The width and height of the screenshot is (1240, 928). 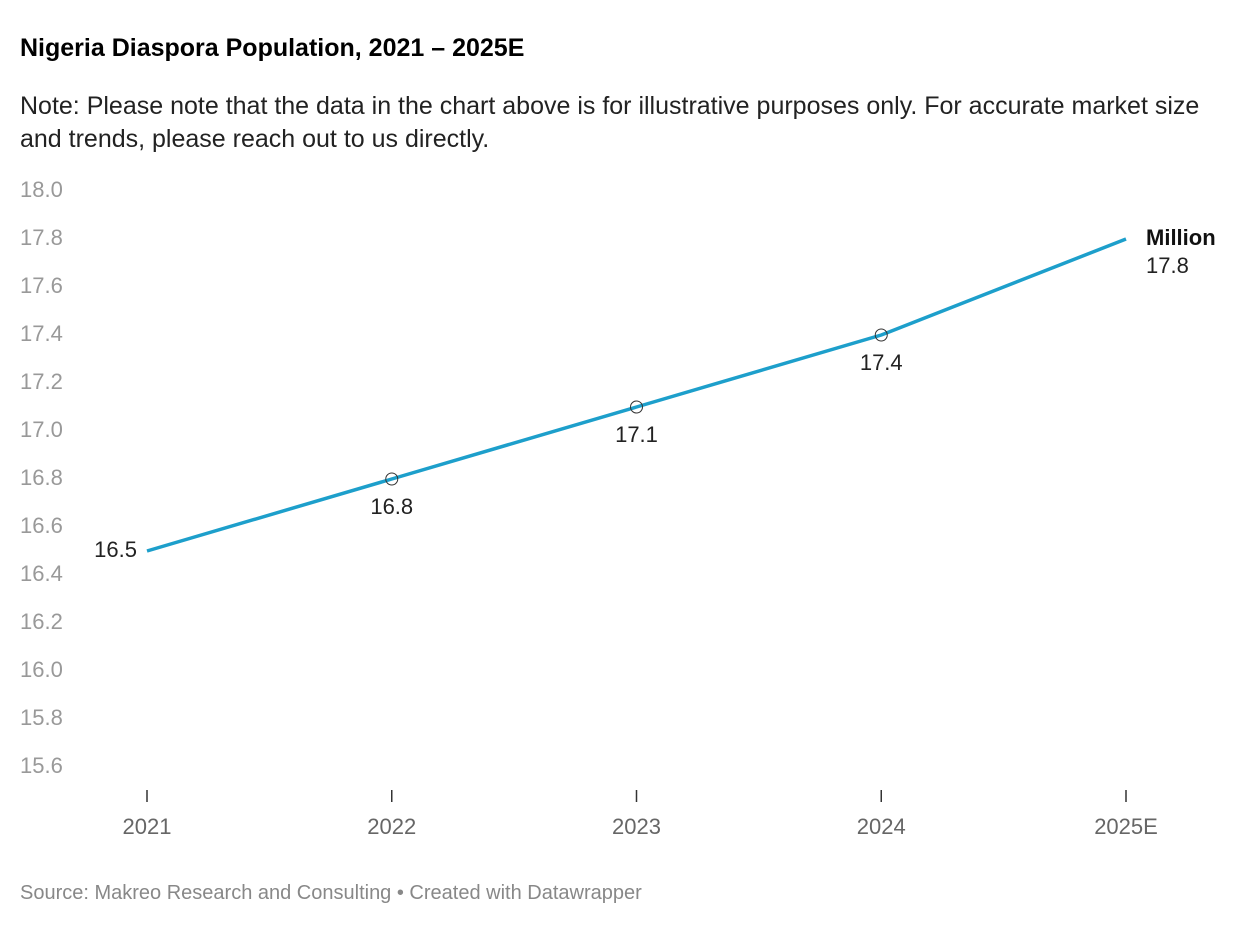 What do you see at coordinates (1167, 265) in the screenshot?
I see `data-label: 17.8` at bounding box center [1167, 265].